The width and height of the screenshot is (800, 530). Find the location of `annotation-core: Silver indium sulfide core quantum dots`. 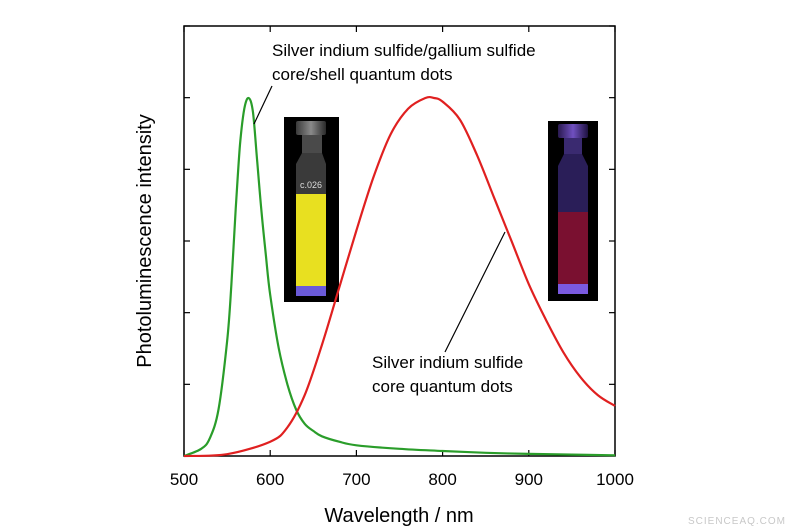

annotation-core: Silver indium sulfide core quantum dots is located at coordinates (447, 313).